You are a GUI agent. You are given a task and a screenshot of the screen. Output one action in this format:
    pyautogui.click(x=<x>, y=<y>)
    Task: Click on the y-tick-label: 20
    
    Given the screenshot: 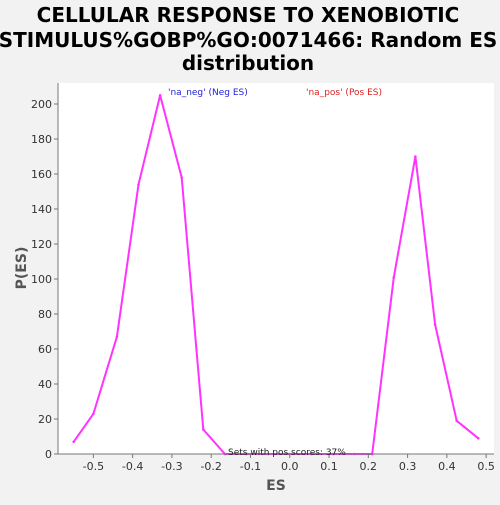 What is the action you would take?
    pyautogui.click(x=45, y=419)
    